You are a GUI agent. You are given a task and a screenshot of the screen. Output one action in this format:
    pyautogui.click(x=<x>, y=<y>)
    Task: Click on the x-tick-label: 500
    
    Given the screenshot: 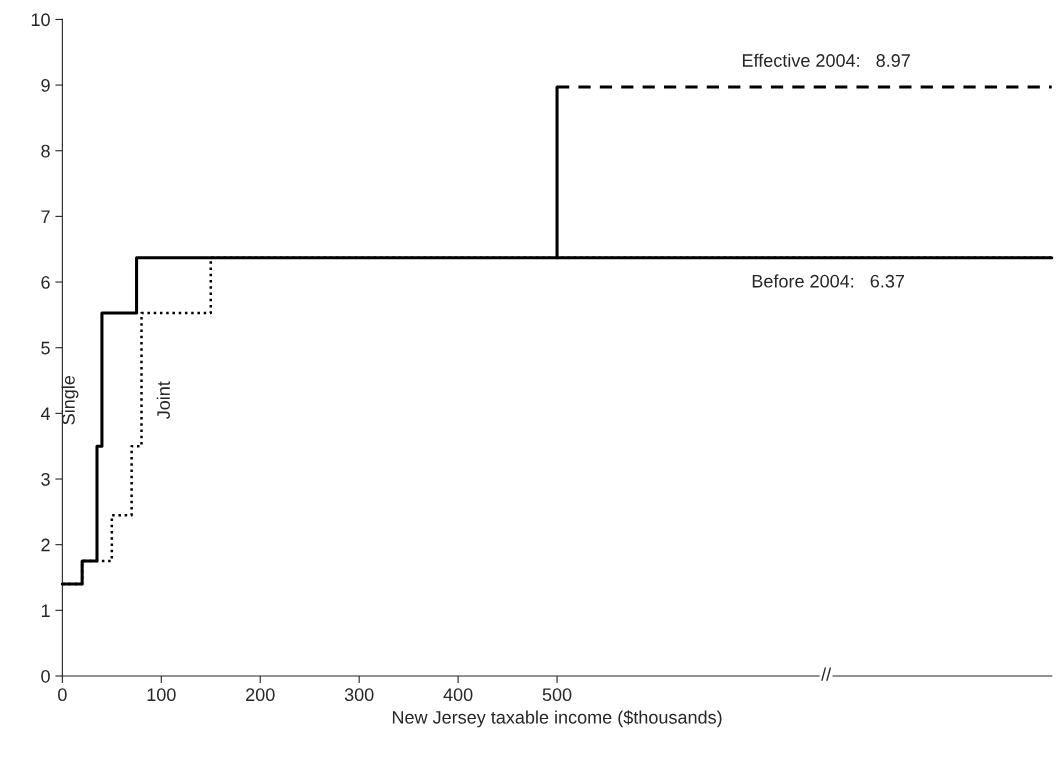 What is the action you would take?
    pyautogui.click(x=557, y=695)
    